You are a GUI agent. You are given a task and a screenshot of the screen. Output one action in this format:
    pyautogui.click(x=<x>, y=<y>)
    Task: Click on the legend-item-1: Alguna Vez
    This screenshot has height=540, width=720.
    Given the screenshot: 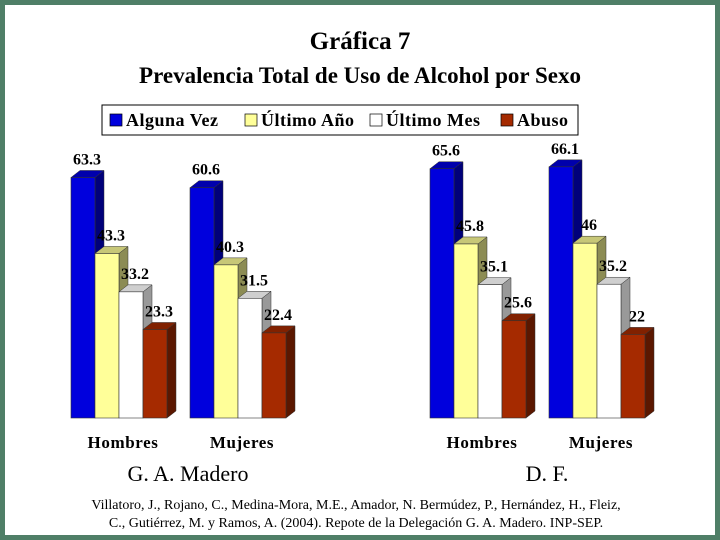 What is the action you would take?
    pyautogui.click(x=164, y=120)
    